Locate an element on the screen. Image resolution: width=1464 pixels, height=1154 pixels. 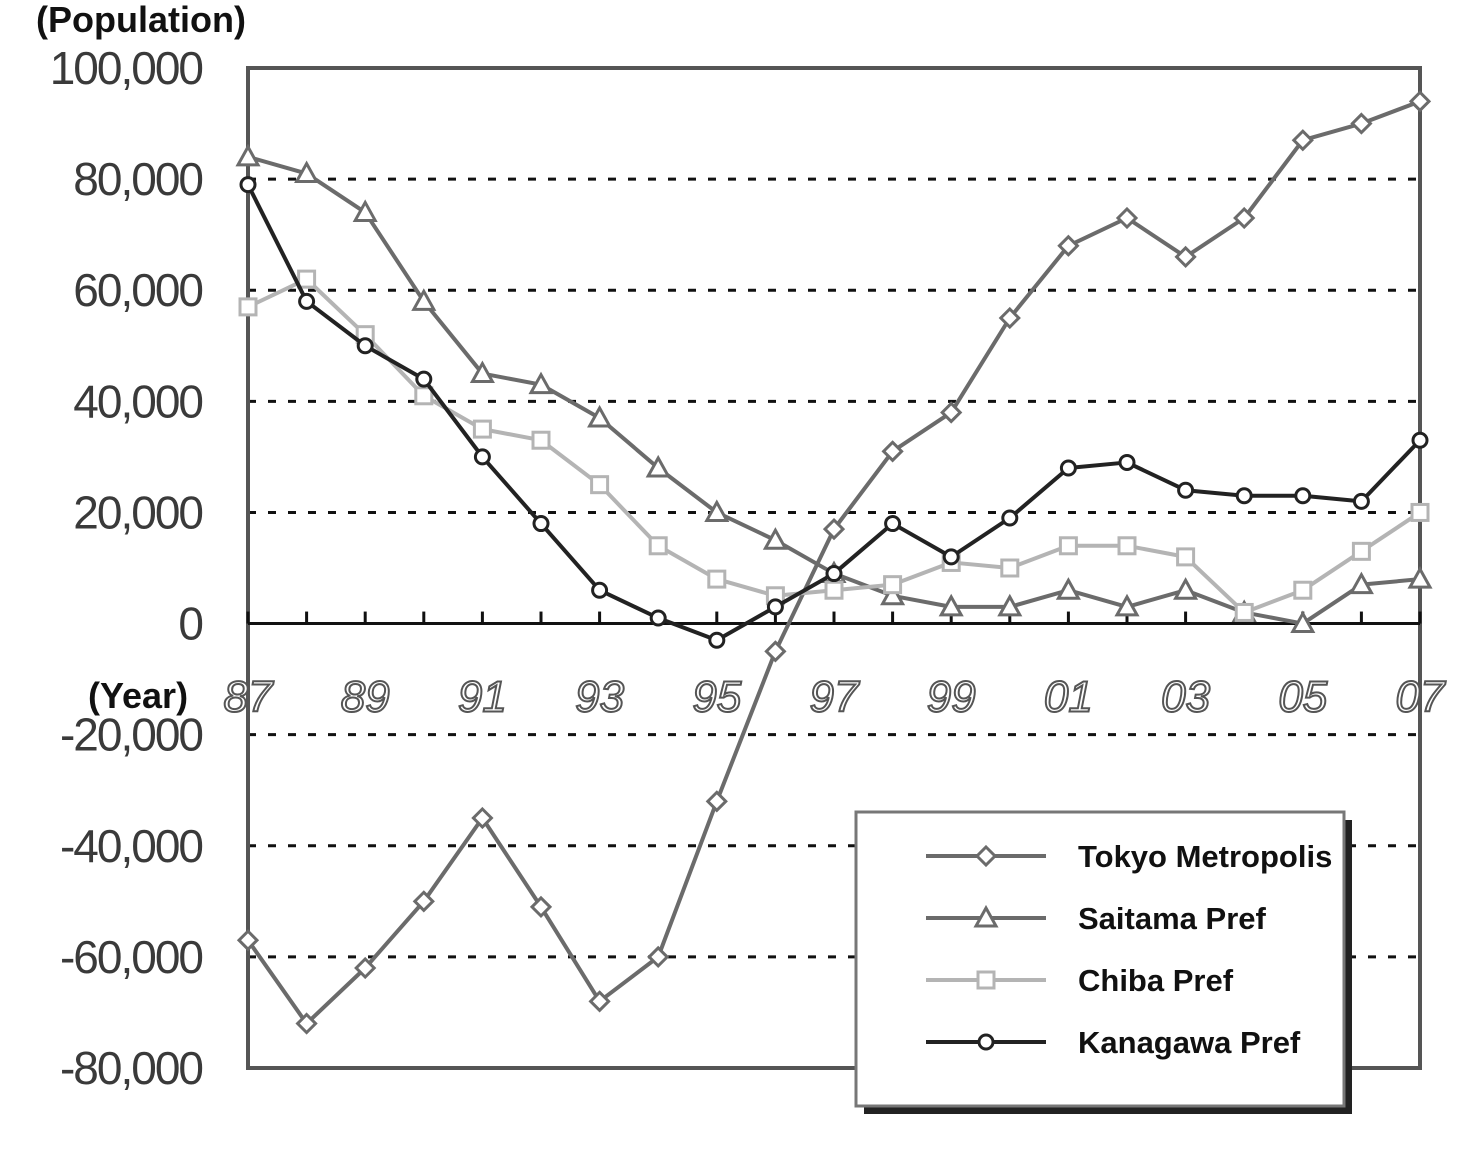
x-tick-label: 87 is located at coordinates (249, 697).